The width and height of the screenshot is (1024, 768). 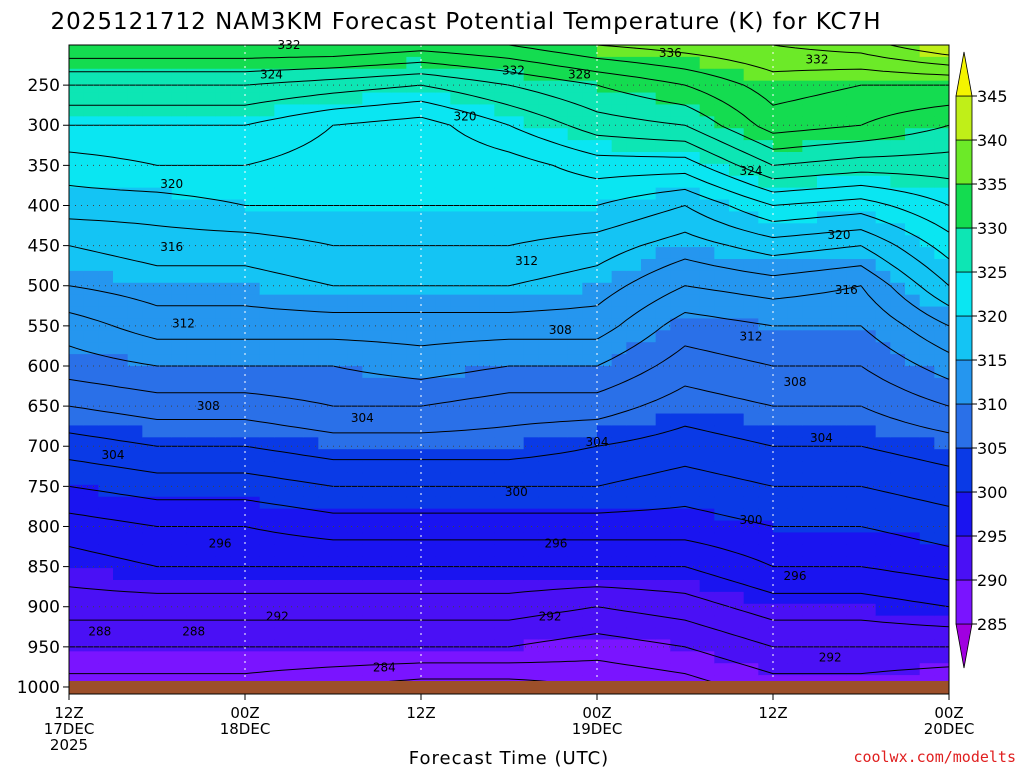 What do you see at coordinates (183, 323) in the screenshot?
I see `contour-label: 312` at bounding box center [183, 323].